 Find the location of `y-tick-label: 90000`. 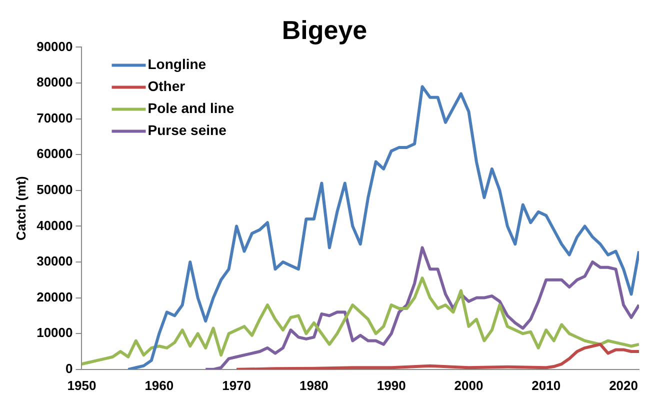

y-tick-label: 90000 is located at coordinates (54, 46).